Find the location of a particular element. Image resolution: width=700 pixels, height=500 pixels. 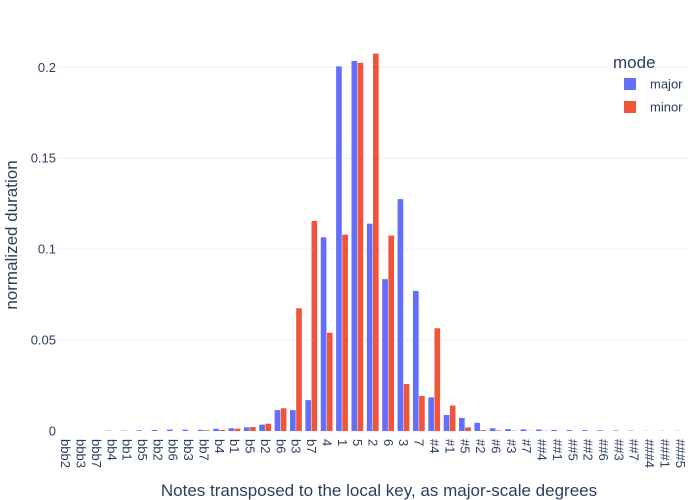

x-tick-label: 6 is located at coordinates (388, 442).